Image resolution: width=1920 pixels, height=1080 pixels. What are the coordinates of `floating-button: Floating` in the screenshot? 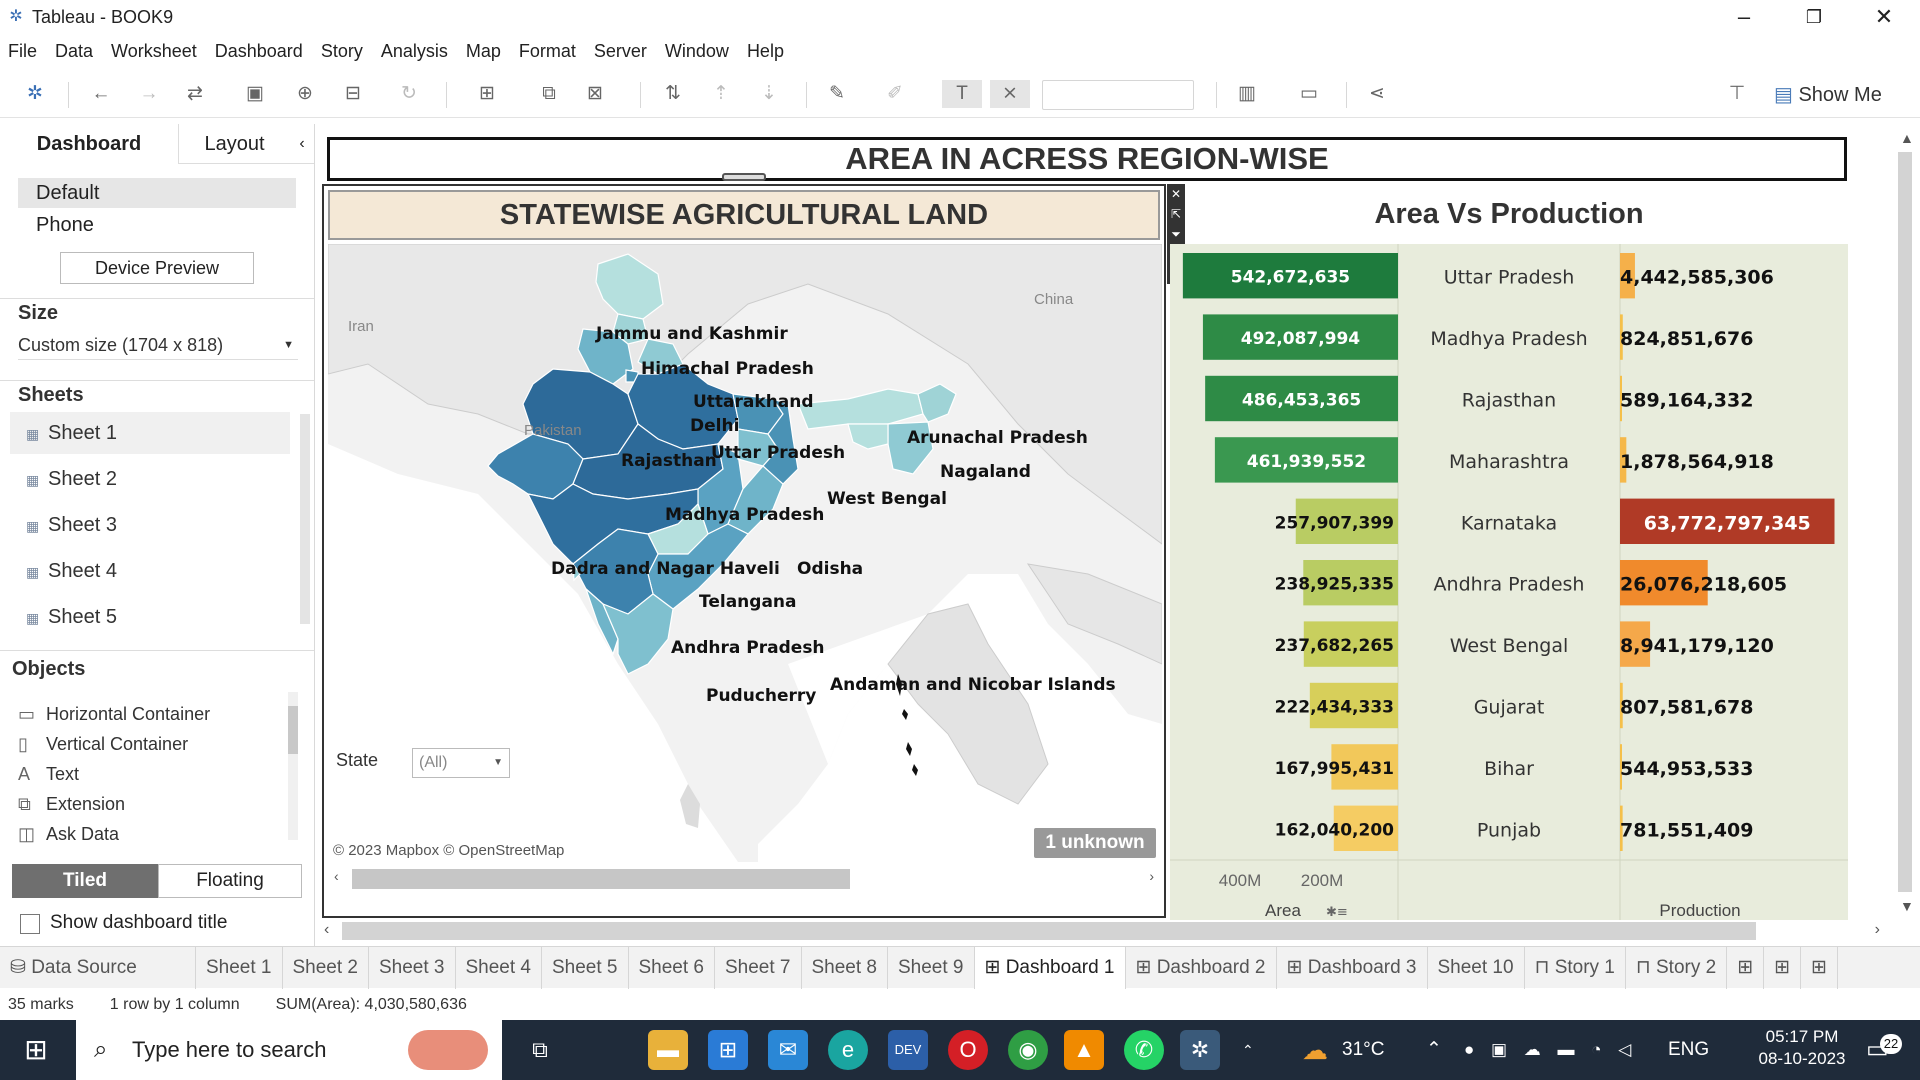 It's located at (230, 881).